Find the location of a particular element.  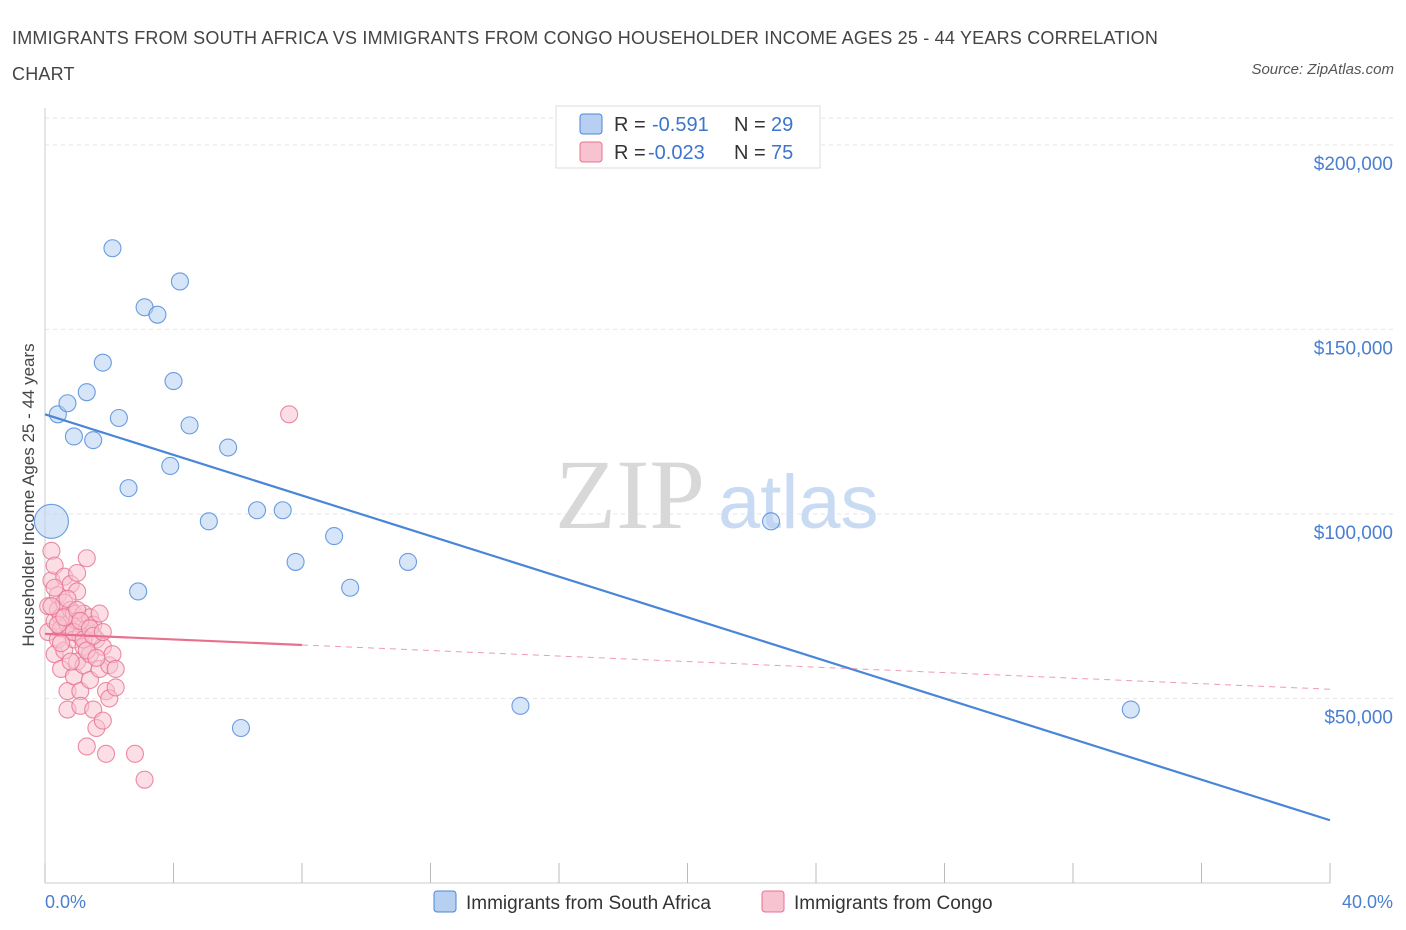

legend-r-value-1: -0.023 is located at coordinates (676, 153).